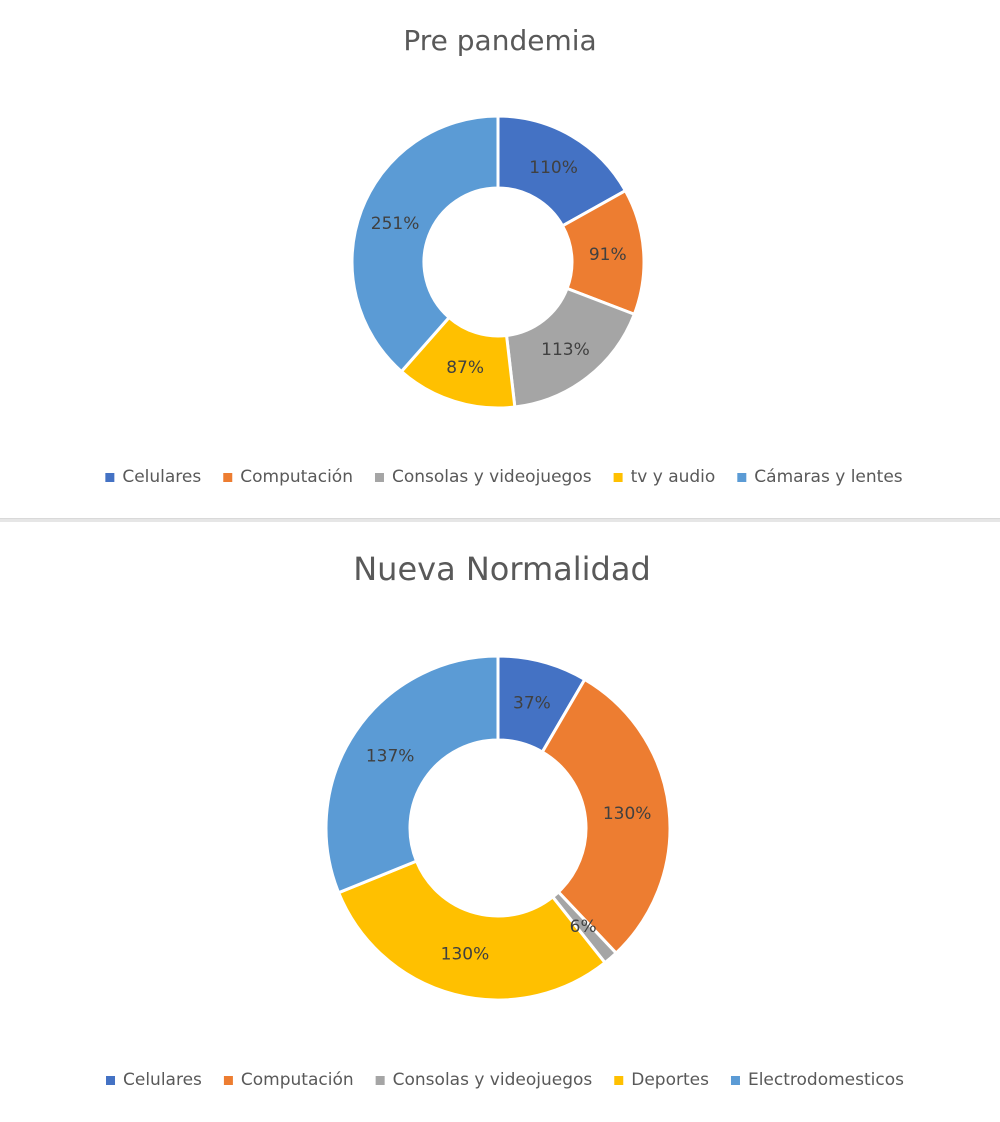 The width and height of the screenshot is (1000, 1122). I want to click on slice-electrodomesticos, so click(412, 774).